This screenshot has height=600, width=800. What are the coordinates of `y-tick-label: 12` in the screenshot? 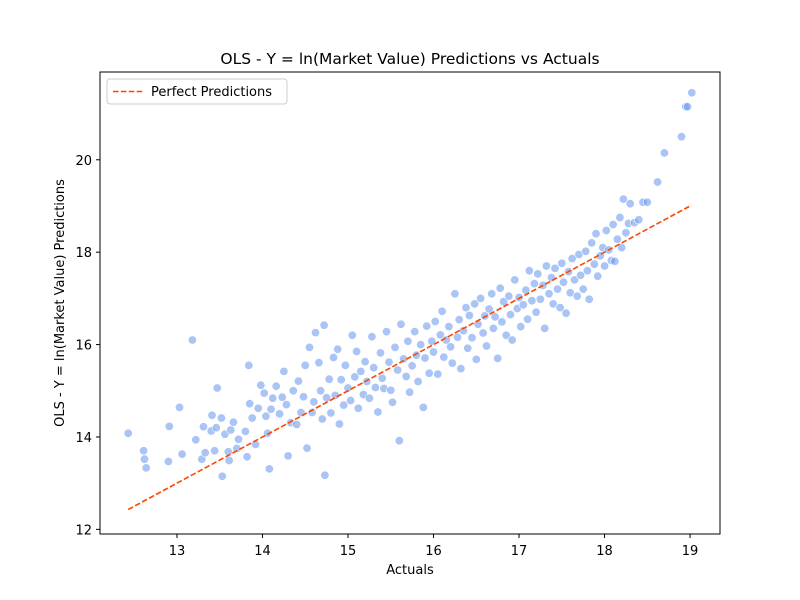 It's located at (83, 530).